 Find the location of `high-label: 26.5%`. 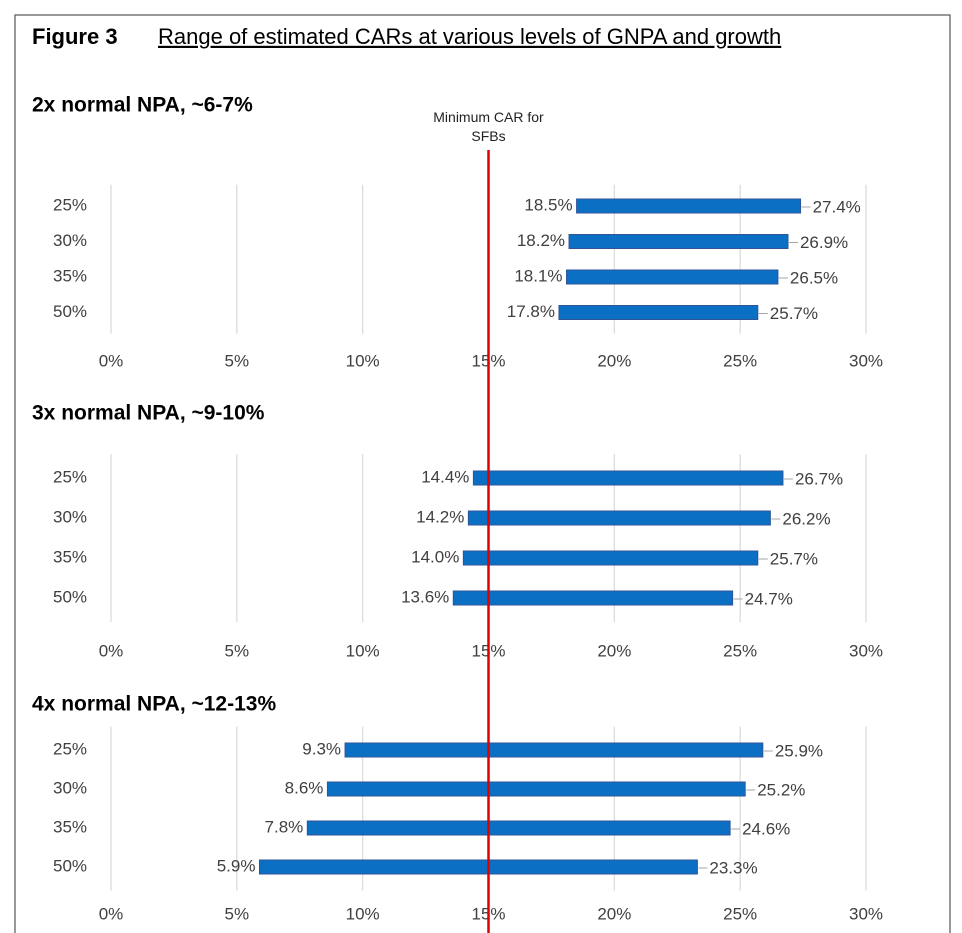

high-label: 26.5% is located at coordinates (814, 277).